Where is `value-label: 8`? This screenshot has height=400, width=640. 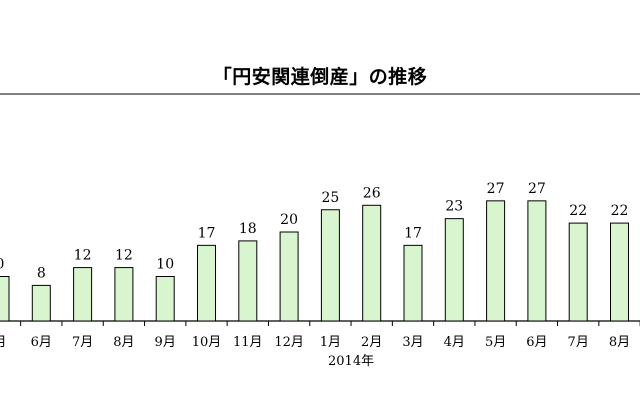 value-label: 8 is located at coordinates (41, 273).